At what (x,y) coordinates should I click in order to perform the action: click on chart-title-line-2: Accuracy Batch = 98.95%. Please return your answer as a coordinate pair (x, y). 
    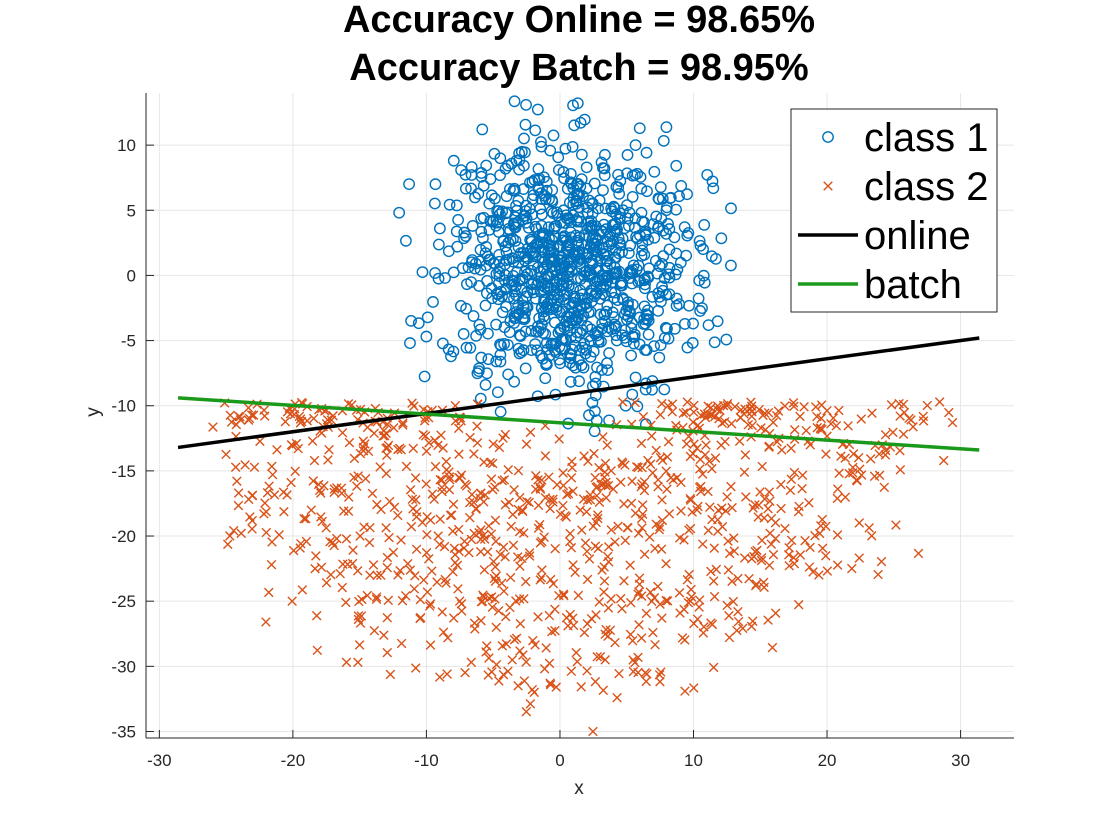
    Looking at the image, I should click on (578, 68).